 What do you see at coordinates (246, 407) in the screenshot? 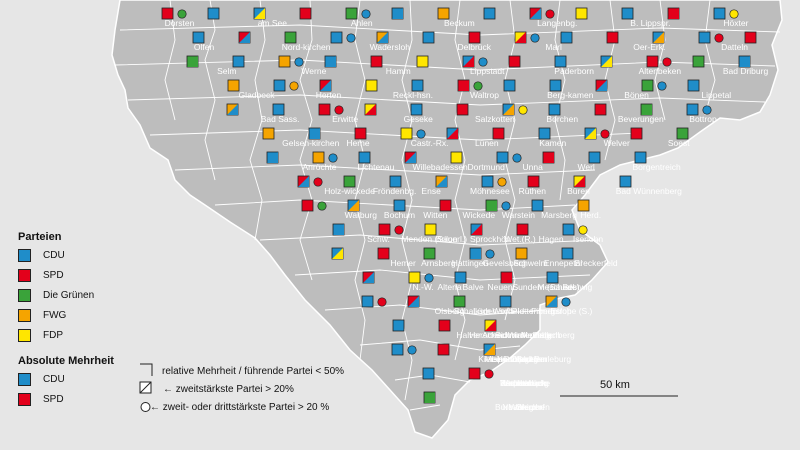
I see `note-dritt-text: zweit- oder drittstärkste Partei > 20 %` at bounding box center [246, 407].